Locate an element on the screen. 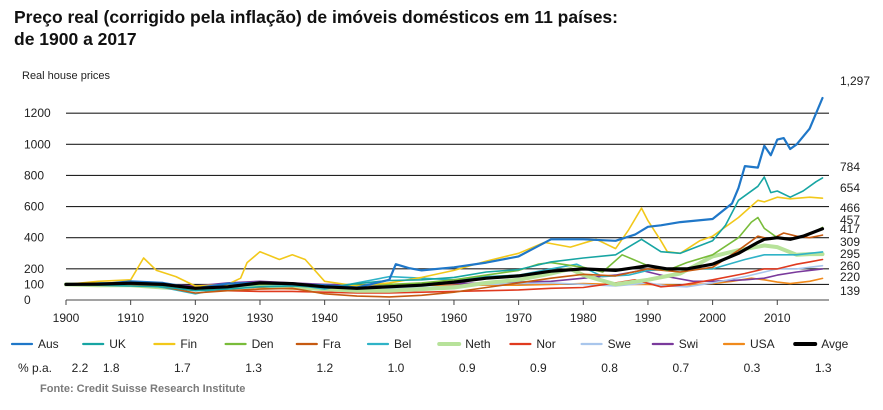  y-axis-label: Real house prices is located at coordinates (66, 76).